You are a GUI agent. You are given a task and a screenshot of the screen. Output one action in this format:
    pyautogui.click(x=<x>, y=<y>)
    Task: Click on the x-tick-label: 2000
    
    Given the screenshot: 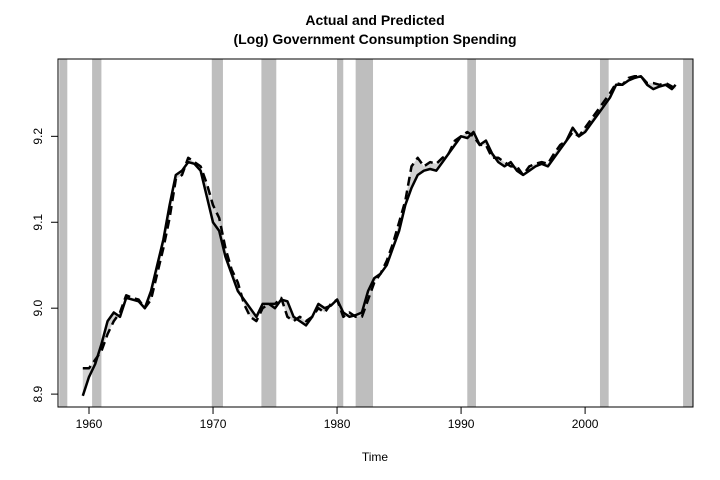 What is the action you would take?
    pyautogui.click(x=585, y=424)
    